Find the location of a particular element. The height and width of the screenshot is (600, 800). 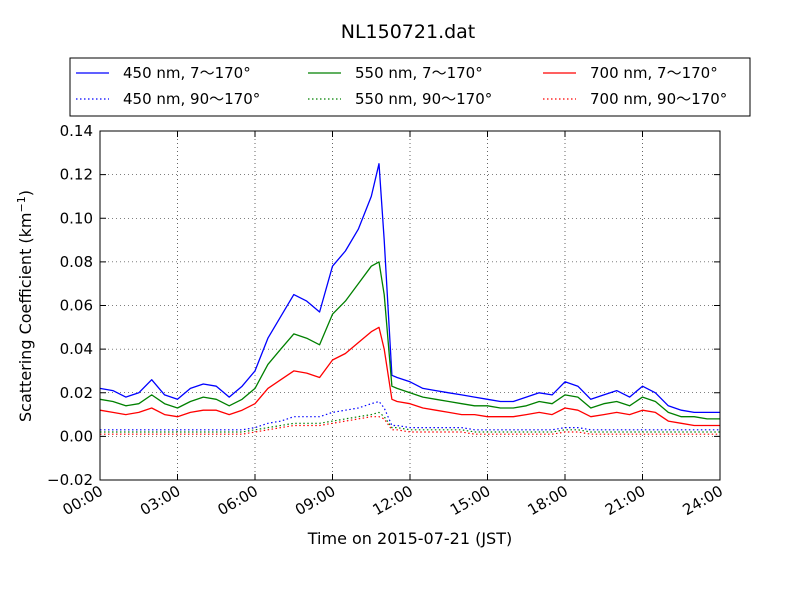

legend-label-1: 450 nm, 90～170° is located at coordinates (191, 99).